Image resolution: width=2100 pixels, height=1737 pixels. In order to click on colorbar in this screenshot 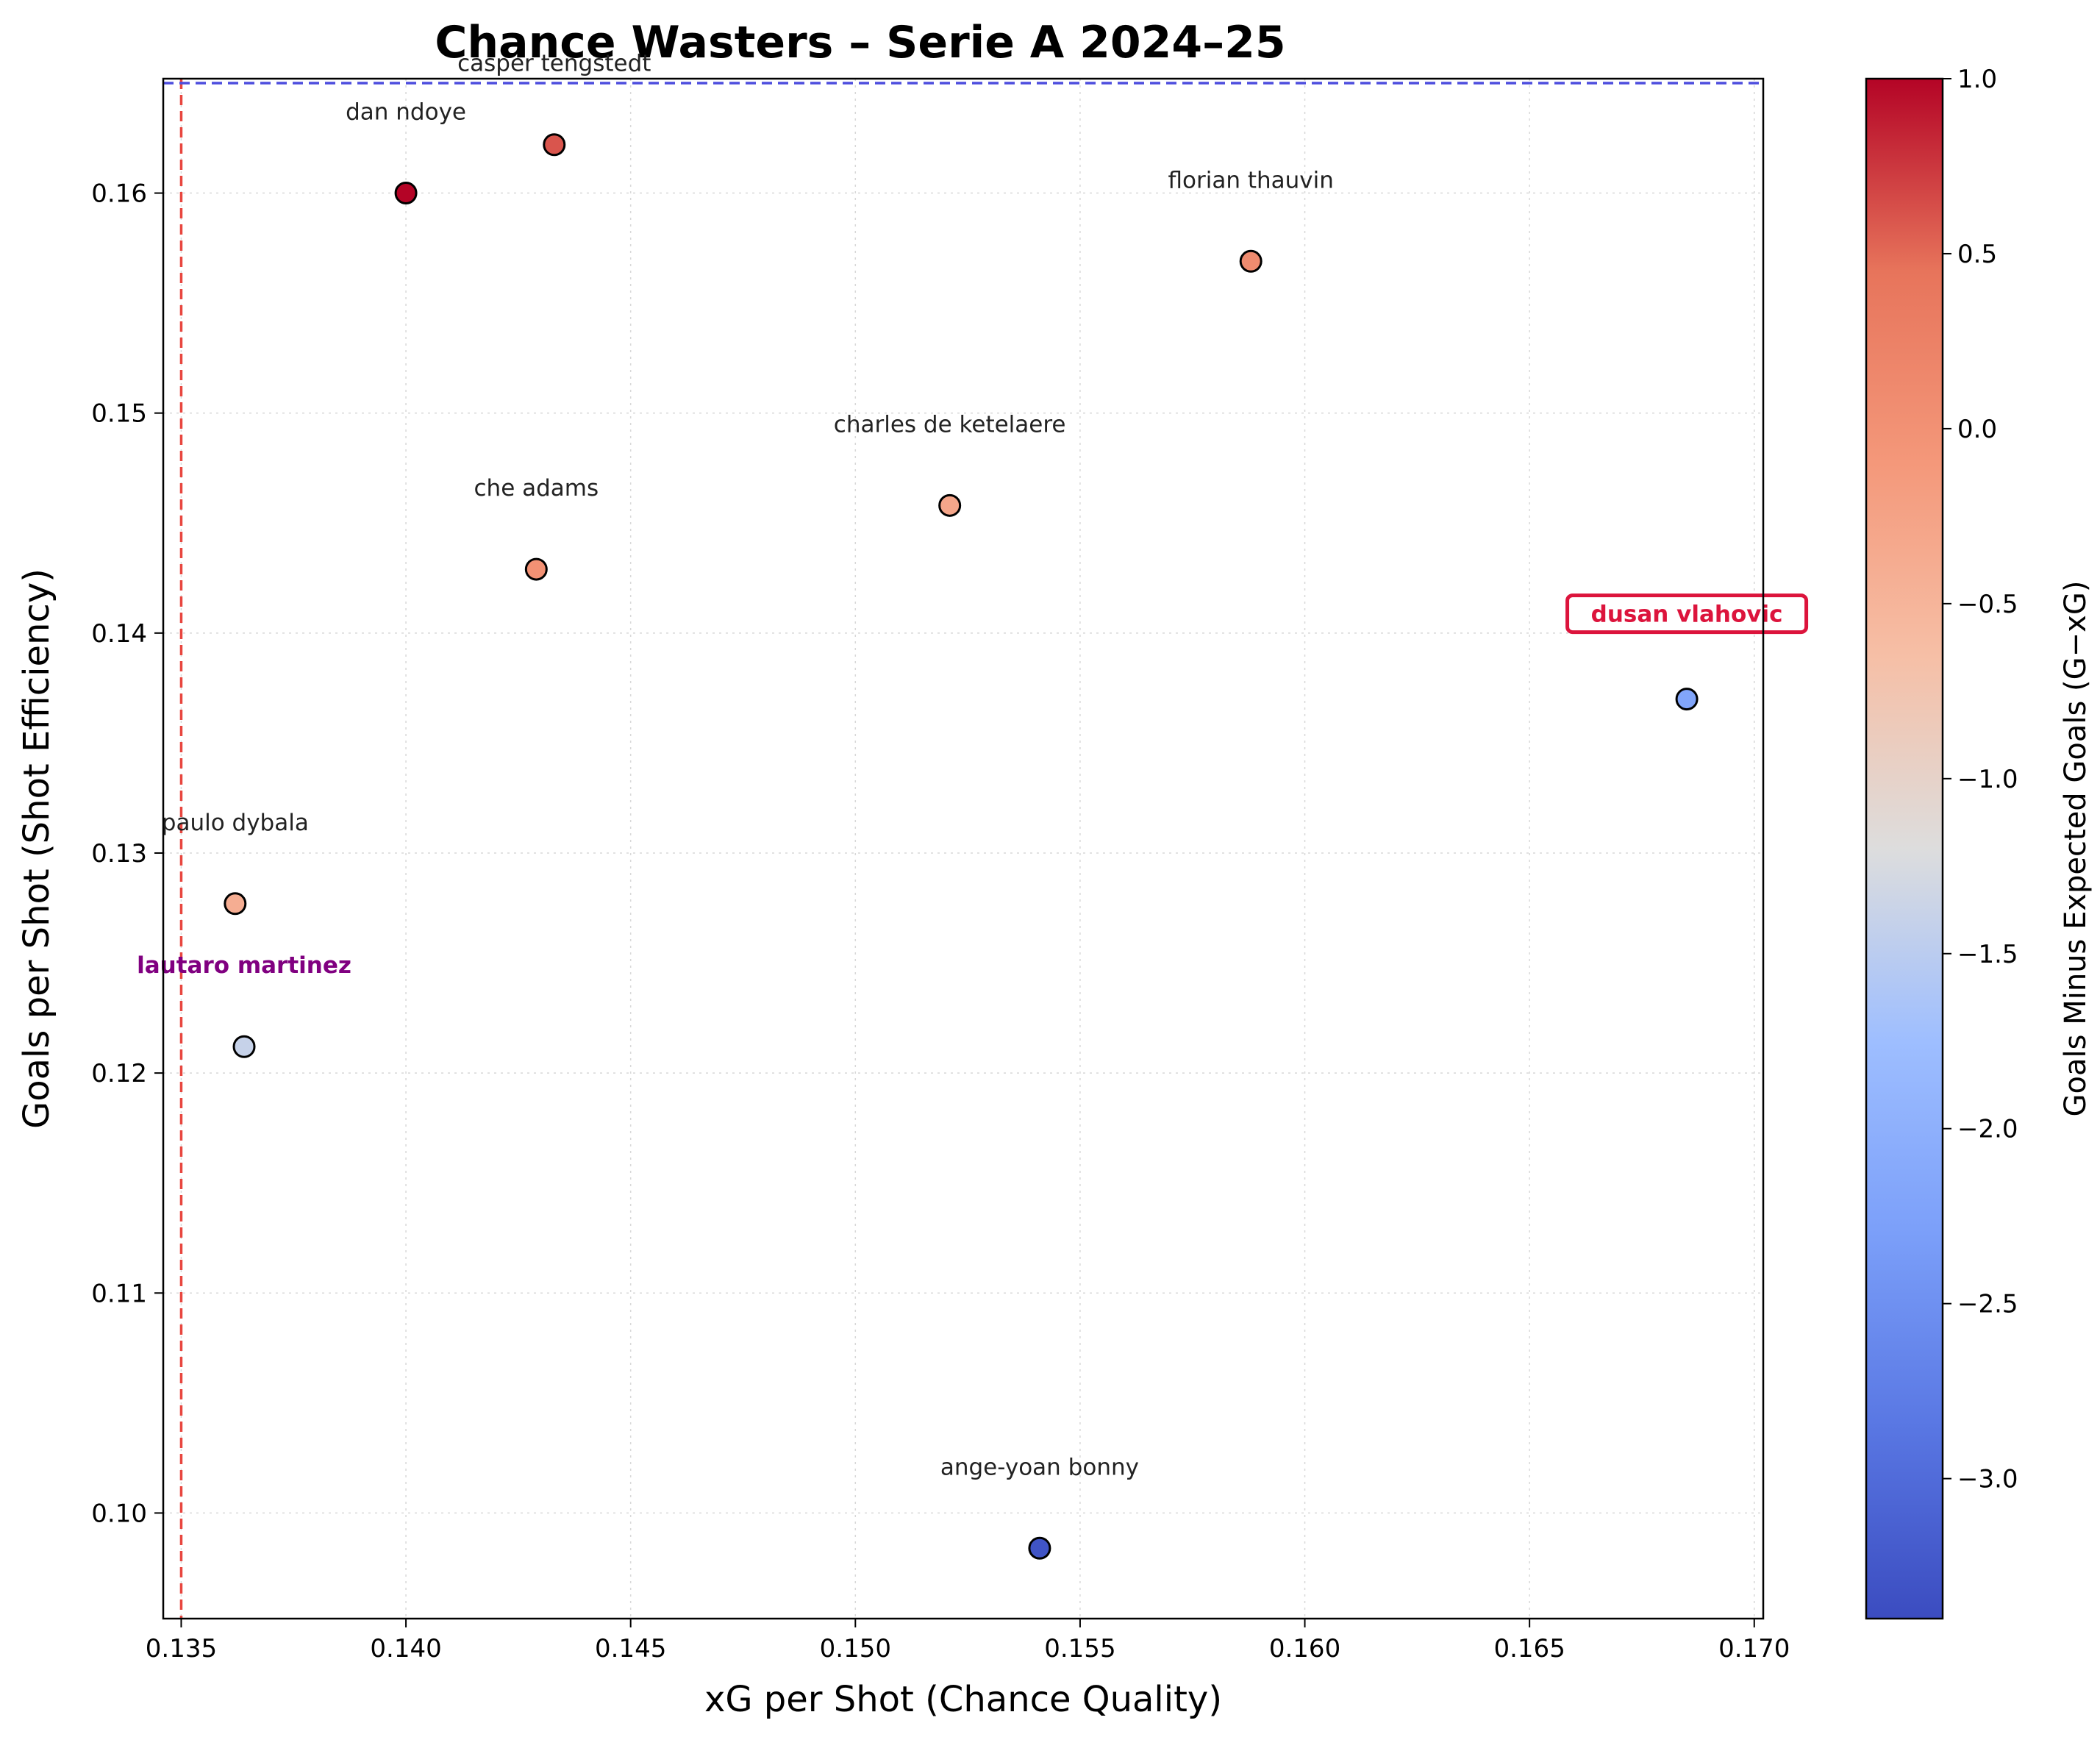, I will do `click(1905, 849)`.